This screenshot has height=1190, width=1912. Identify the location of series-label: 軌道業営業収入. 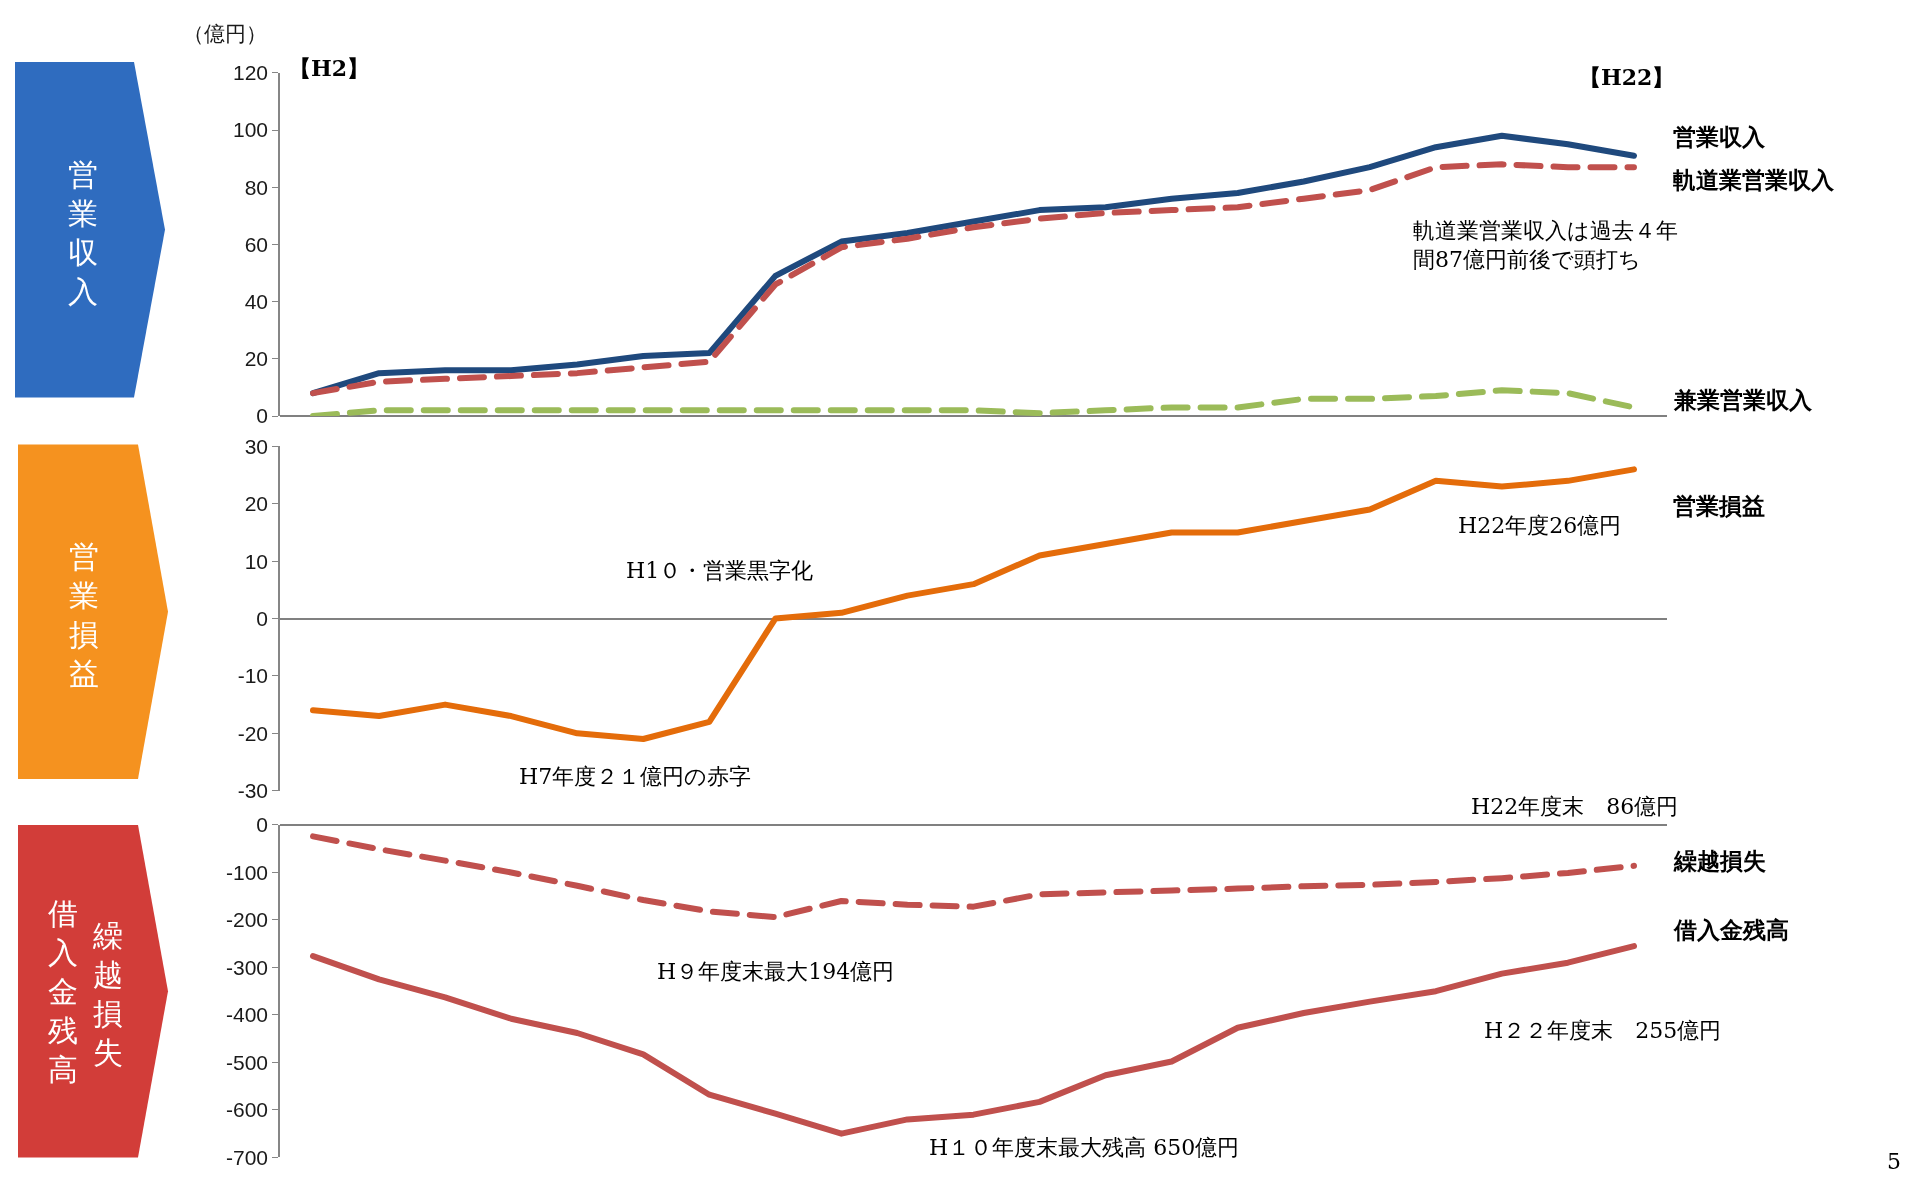
(1754, 180).